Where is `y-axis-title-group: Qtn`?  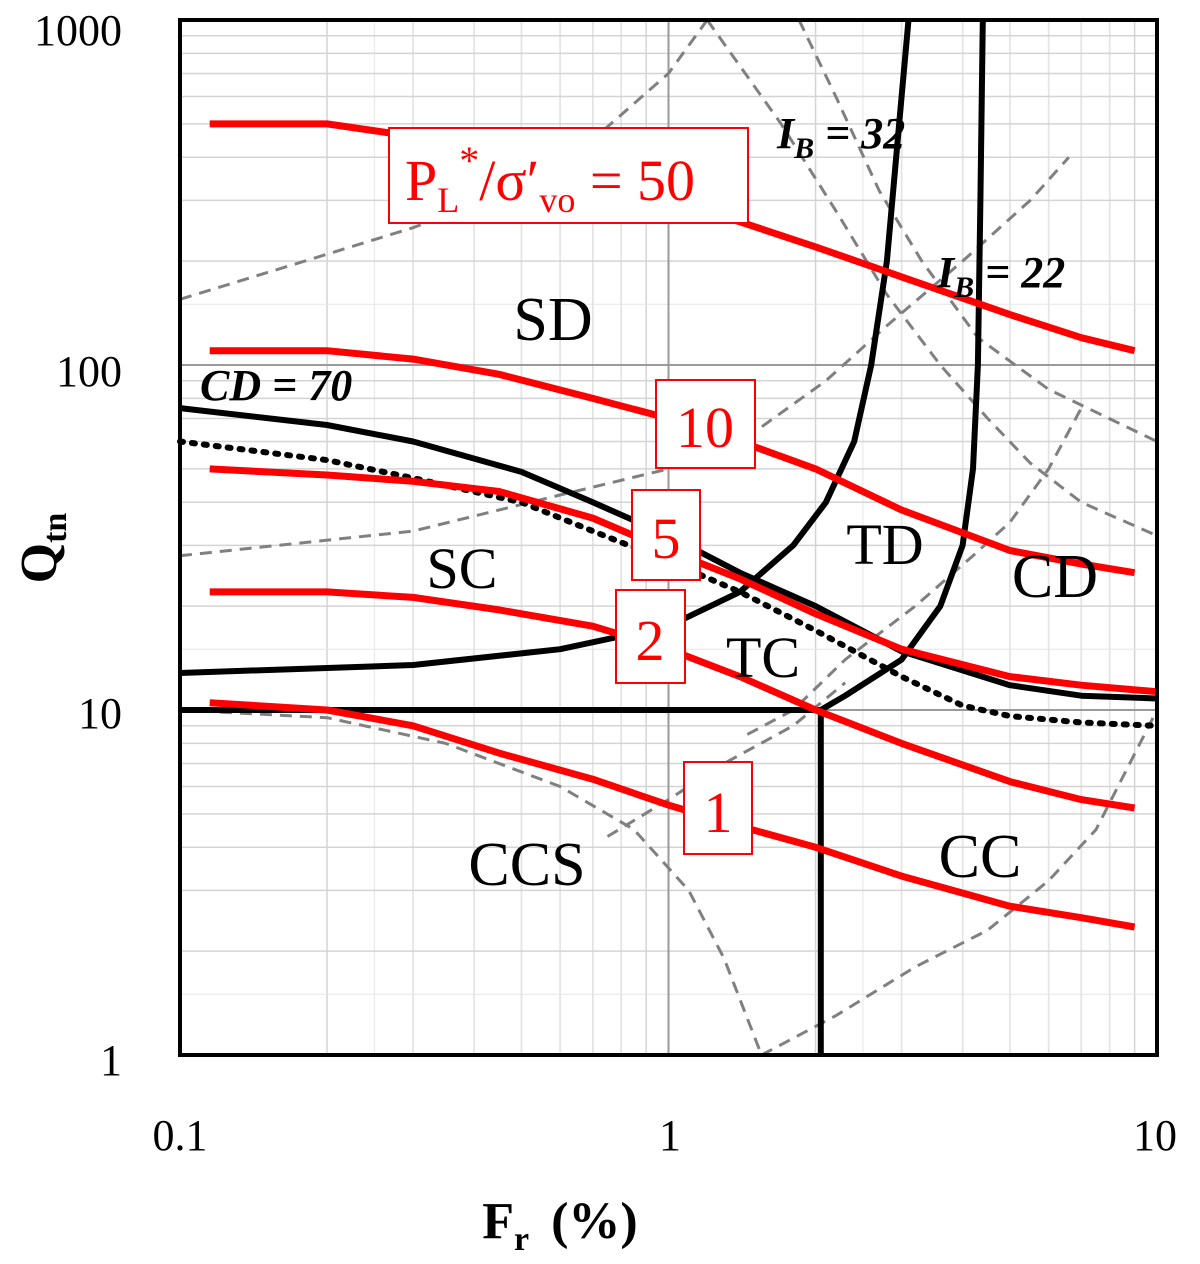 y-axis-title-group: Qtn is located at coordinates (42, 548).